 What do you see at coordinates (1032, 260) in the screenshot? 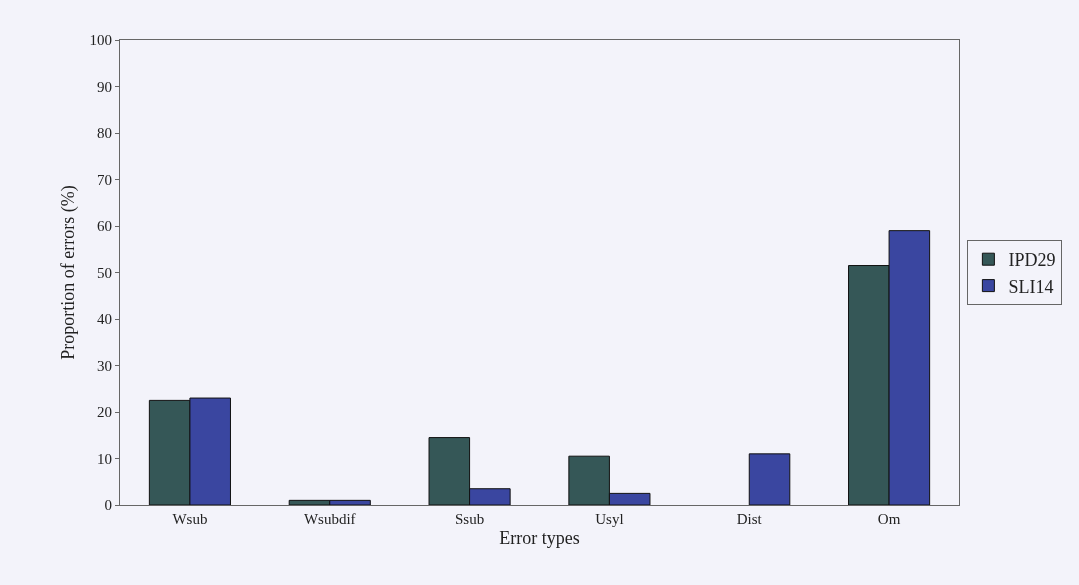
I see `legend-label: IPD29` at bounding box center [1032, 260].